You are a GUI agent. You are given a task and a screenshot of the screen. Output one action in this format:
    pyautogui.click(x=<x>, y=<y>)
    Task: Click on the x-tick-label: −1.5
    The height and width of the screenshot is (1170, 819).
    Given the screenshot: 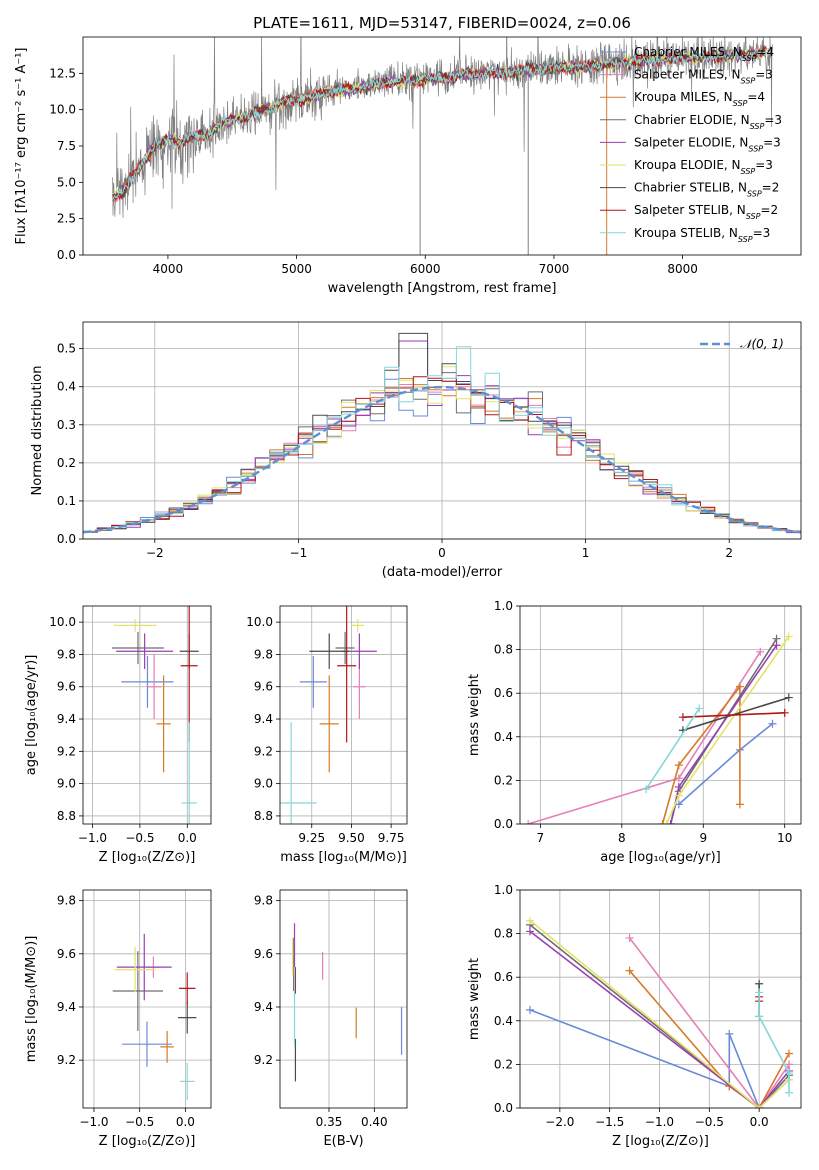 What is the action you would take?
    pyautogui.click(x=609, y=1122)
    